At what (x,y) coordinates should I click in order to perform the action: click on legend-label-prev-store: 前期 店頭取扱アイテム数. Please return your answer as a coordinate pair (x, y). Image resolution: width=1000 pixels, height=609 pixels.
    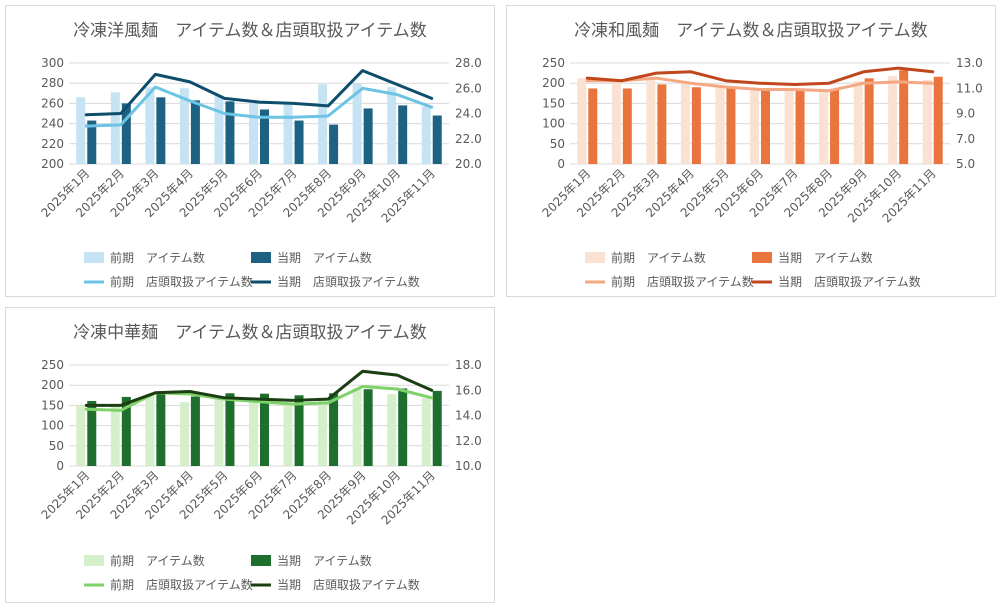
    Looking at the image, I should click on (682, 281).